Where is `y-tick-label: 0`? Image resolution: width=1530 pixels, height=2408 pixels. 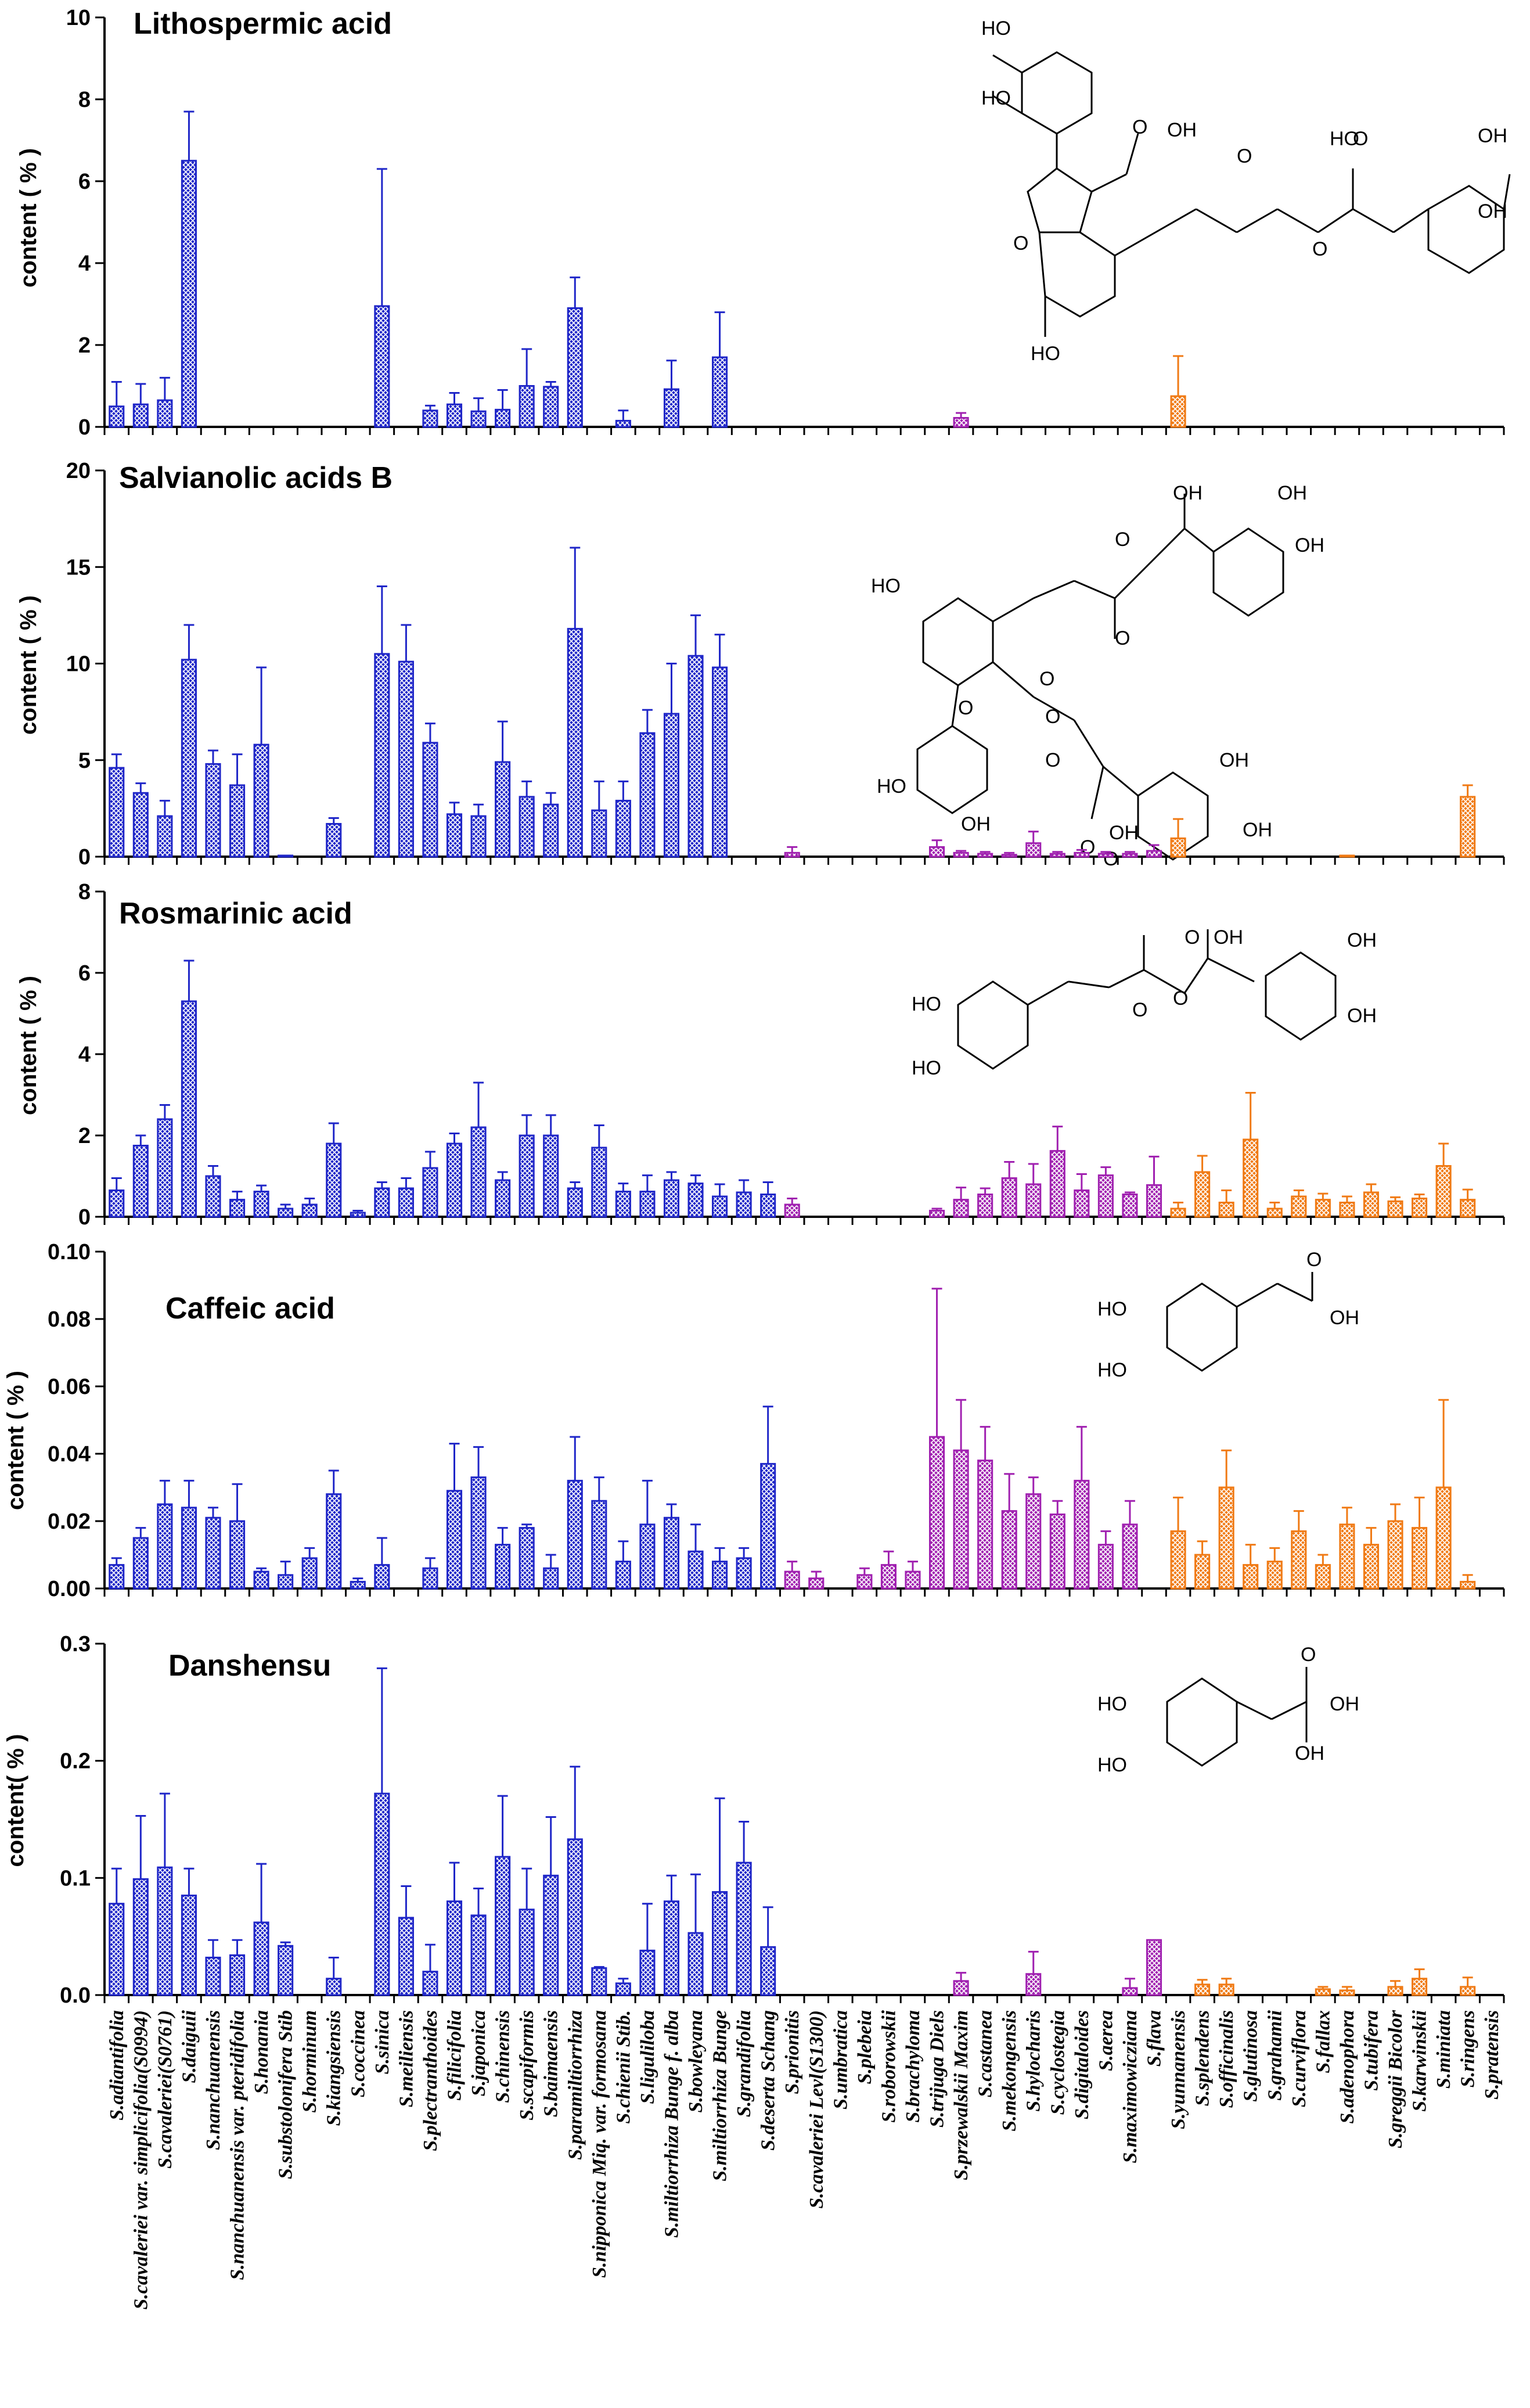
y-tick-label: 0 is located at coordinates (85, 427).